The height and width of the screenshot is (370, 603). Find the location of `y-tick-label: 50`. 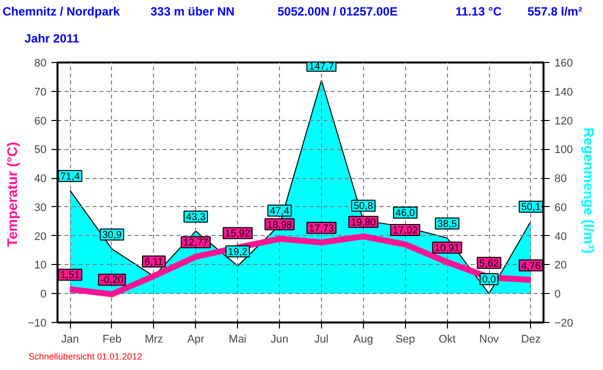

y-tick-label: 50 is located at coordinates (40, 150).